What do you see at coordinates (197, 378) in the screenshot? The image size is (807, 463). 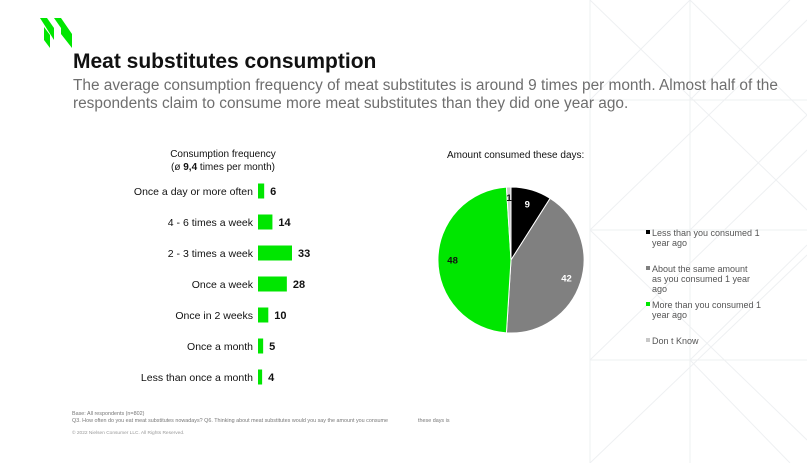 I see `bar-category-label: Less than once a month` at bounding box center [197, 378].